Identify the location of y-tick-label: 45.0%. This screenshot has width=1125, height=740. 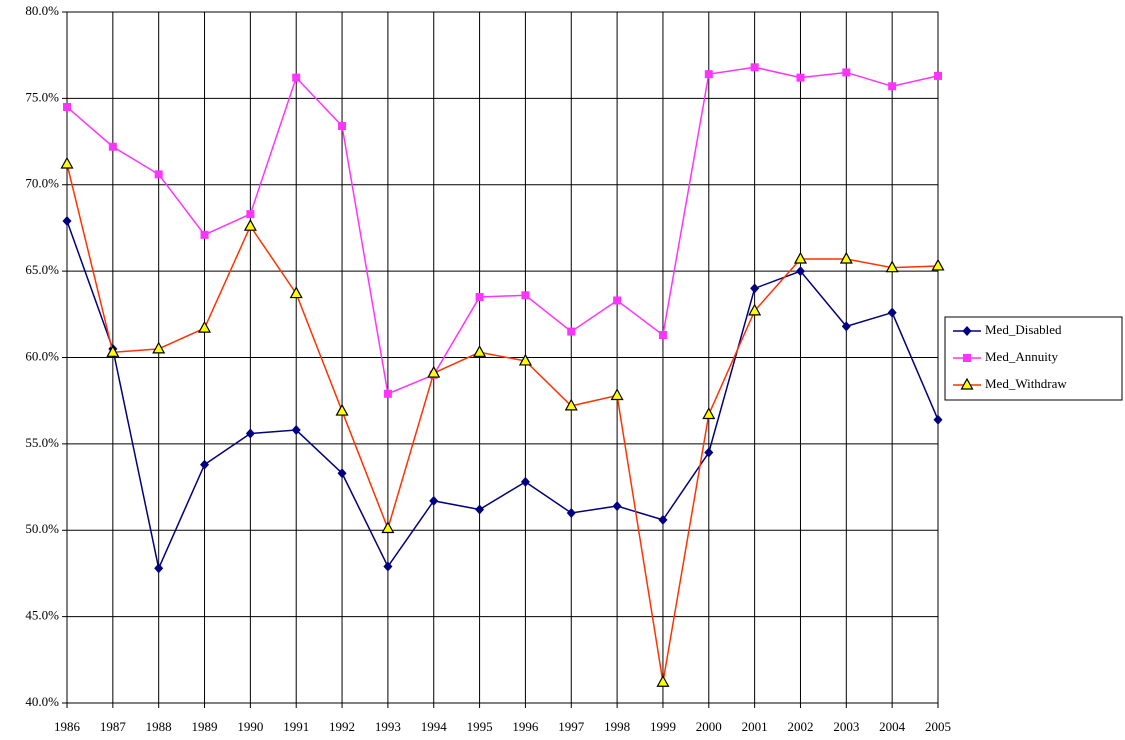
(42, 615).